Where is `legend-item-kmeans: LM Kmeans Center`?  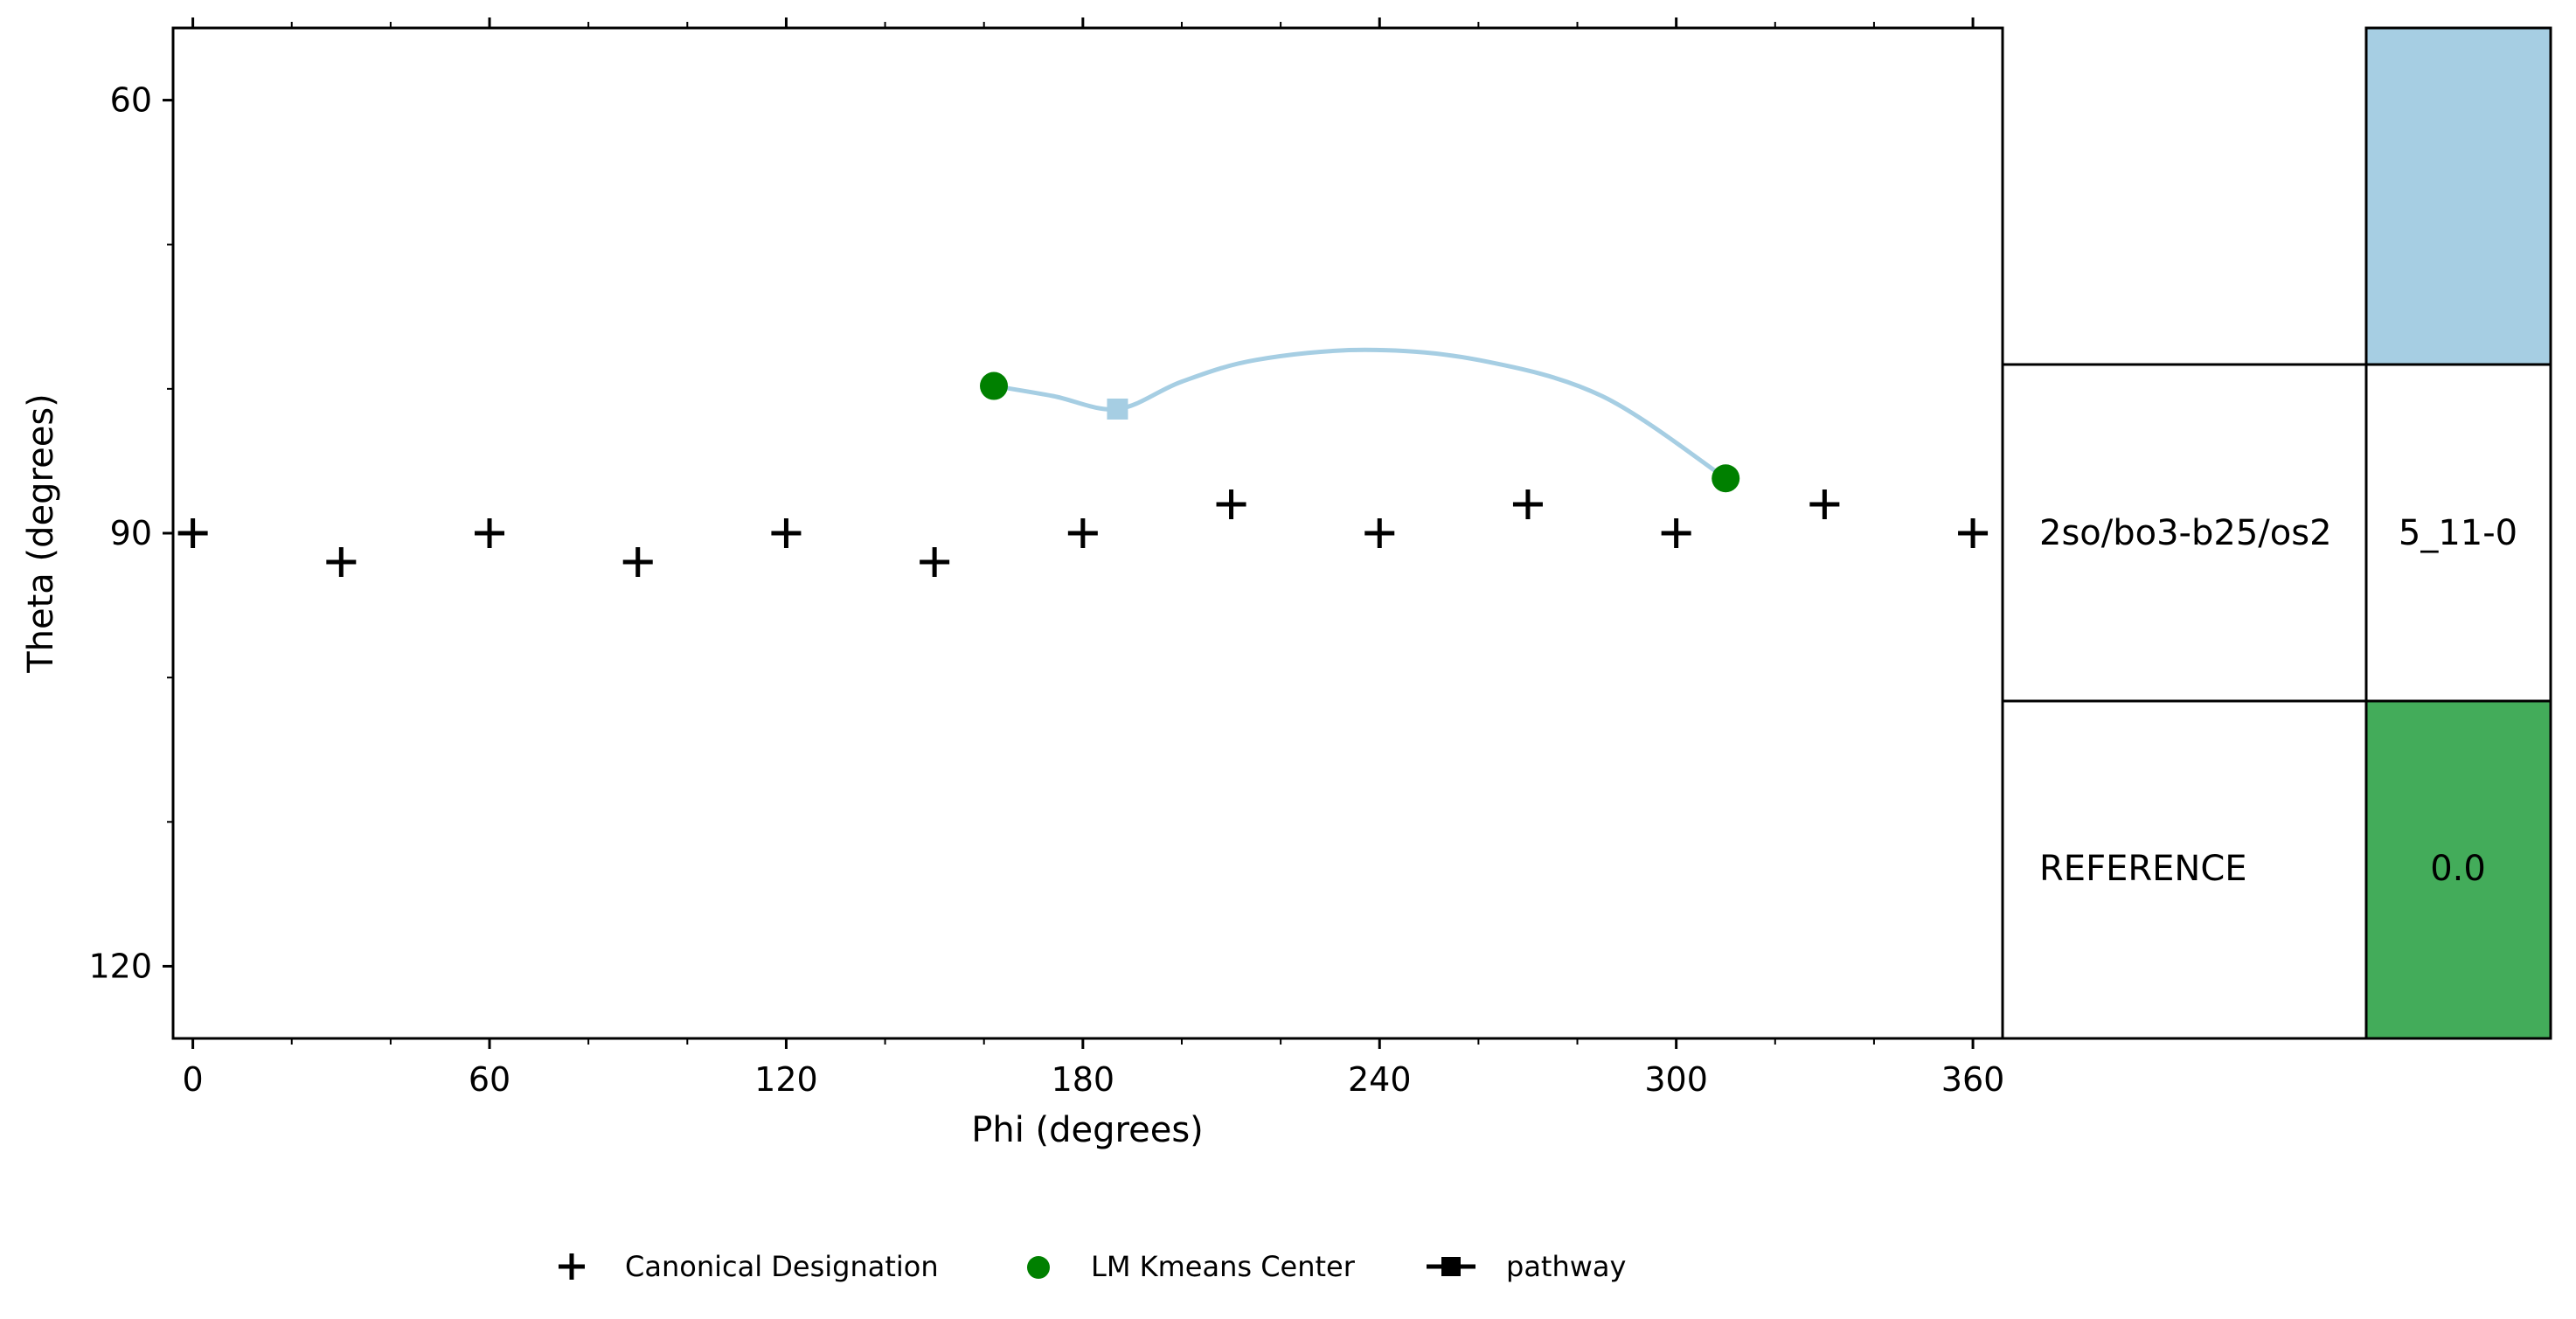 legend-item-kmeans: LM Kmeans Center is located at coordinates (1191, 1266).